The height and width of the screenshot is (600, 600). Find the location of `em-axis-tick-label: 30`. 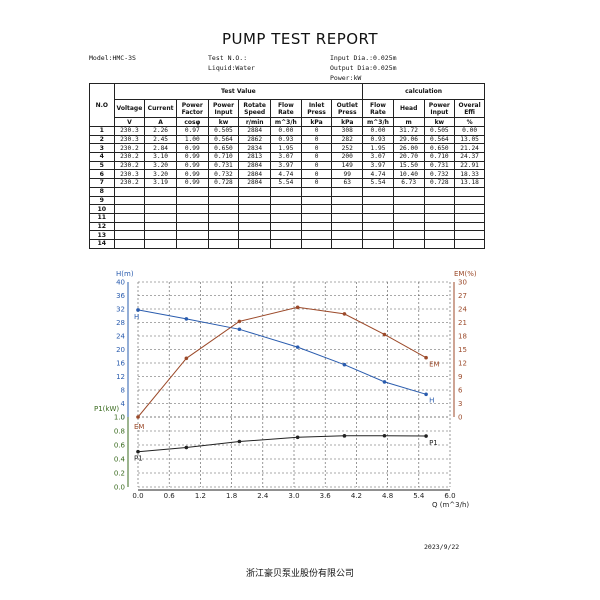

em-axis-tick-label: 30 is located at coordinates (462, 283).